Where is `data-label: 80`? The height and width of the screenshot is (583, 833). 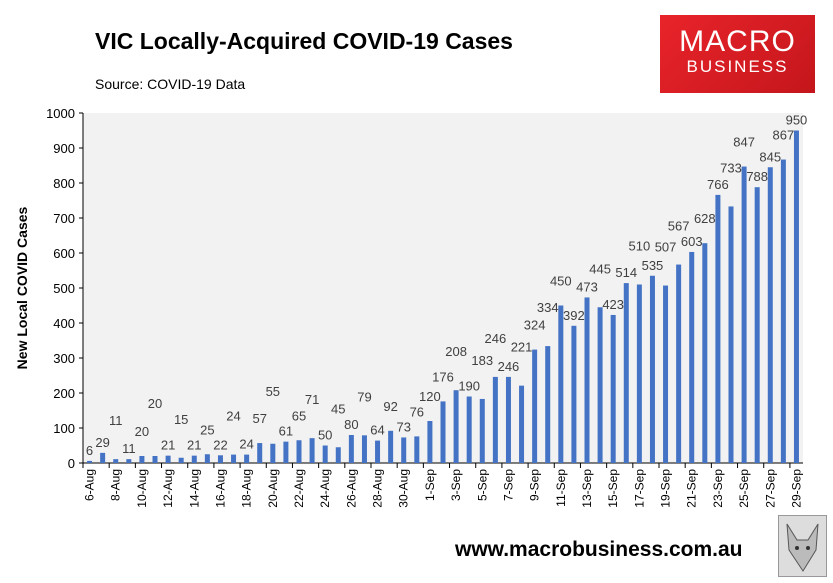 data-label: 80 is located at coordinates (351, 424).